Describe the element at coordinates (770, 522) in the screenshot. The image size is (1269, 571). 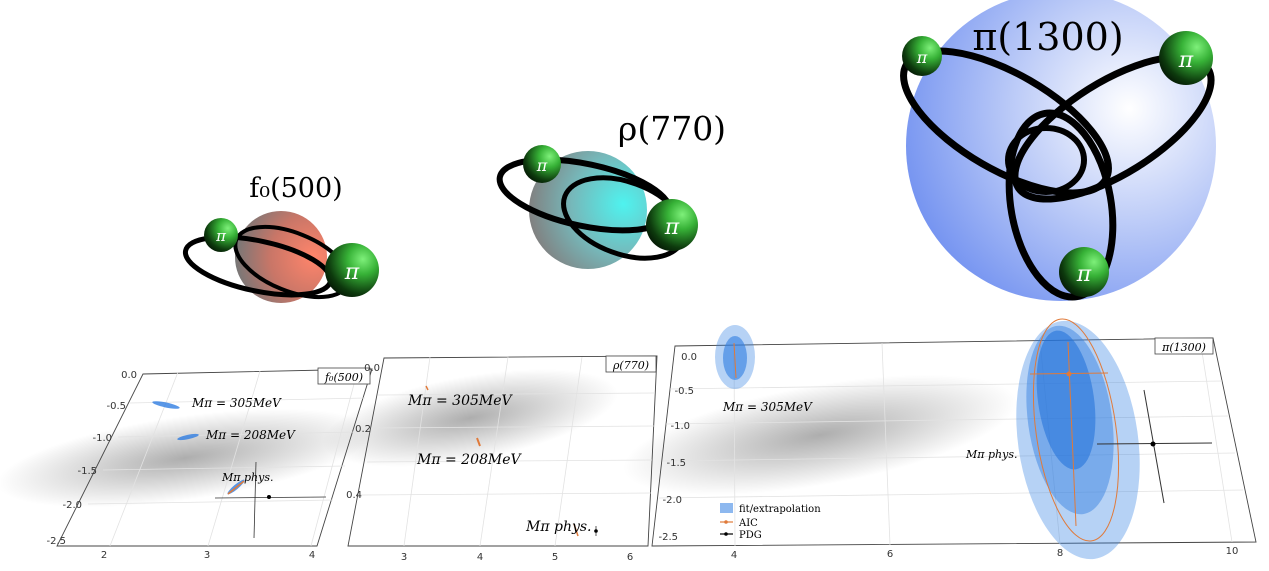
I see `legend: fit/extrapolation AIC PDG` at that location.